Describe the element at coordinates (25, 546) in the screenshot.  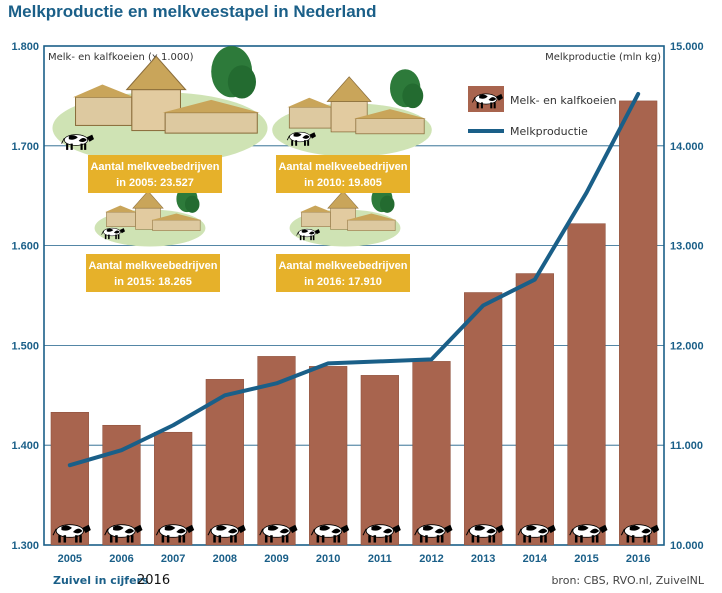
I see `y-left-tick-label: 1.300` at that location.